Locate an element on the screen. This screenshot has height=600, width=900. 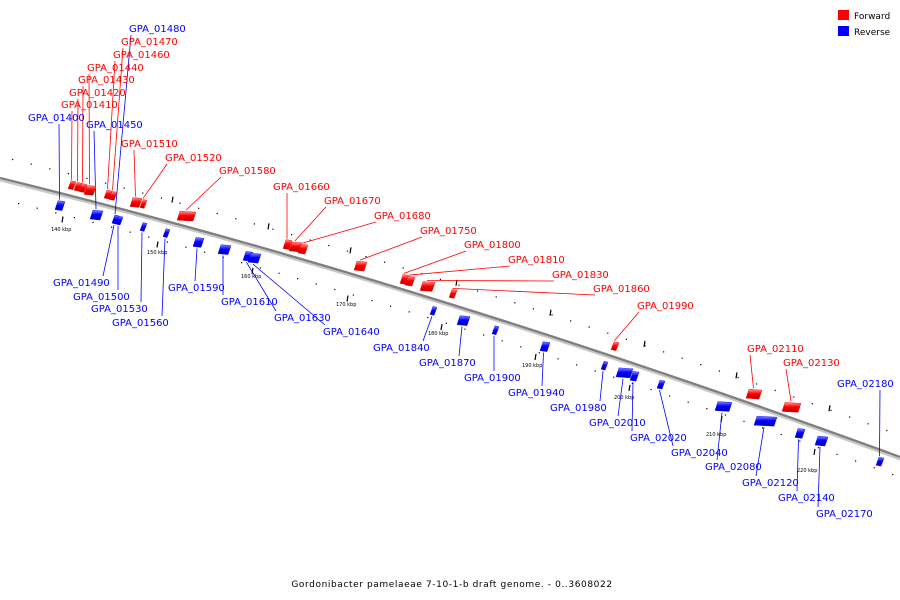
gene-label: GPA_01830 is located at coordinates (580, 275).